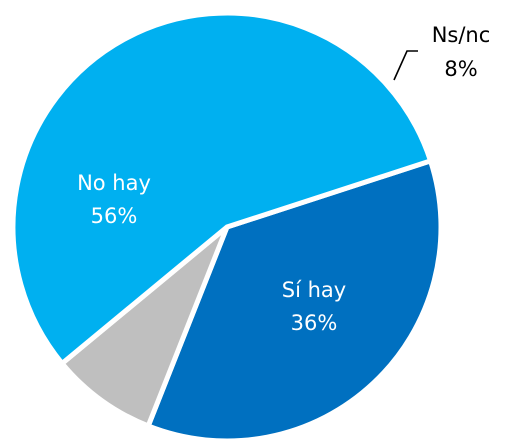  What do you see at coordinates (460, 69) in the screenshot?
I see `slice-value-ns-nc: 8%` at bounding box center [460, 69].